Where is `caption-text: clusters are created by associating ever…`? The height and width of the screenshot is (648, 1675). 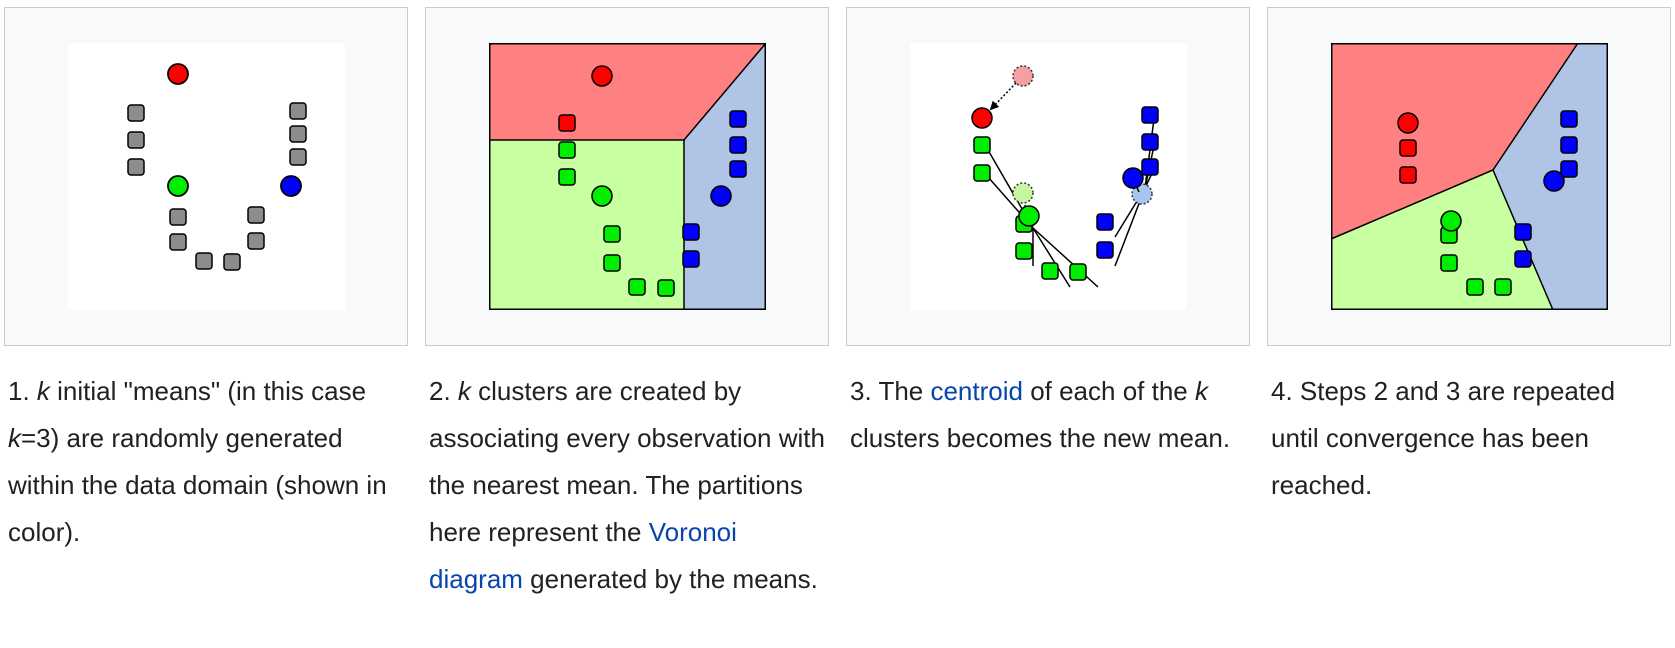
caption-text: clusters are created by associating ever… is located at coordinates (627, 461).